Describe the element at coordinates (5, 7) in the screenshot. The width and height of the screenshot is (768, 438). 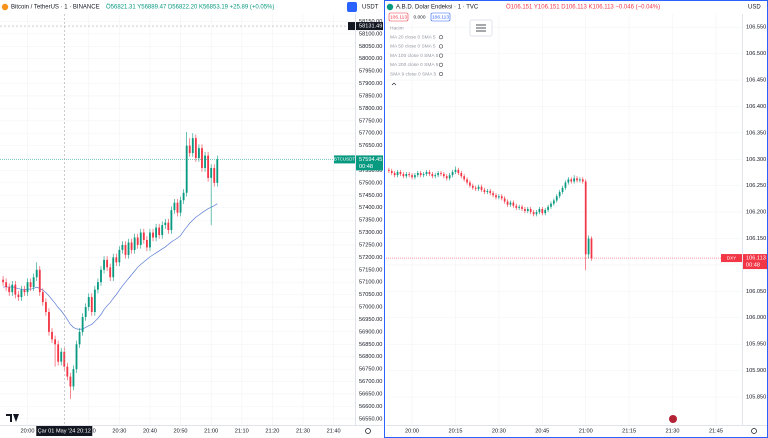
I see `symbol-icon` at that location.